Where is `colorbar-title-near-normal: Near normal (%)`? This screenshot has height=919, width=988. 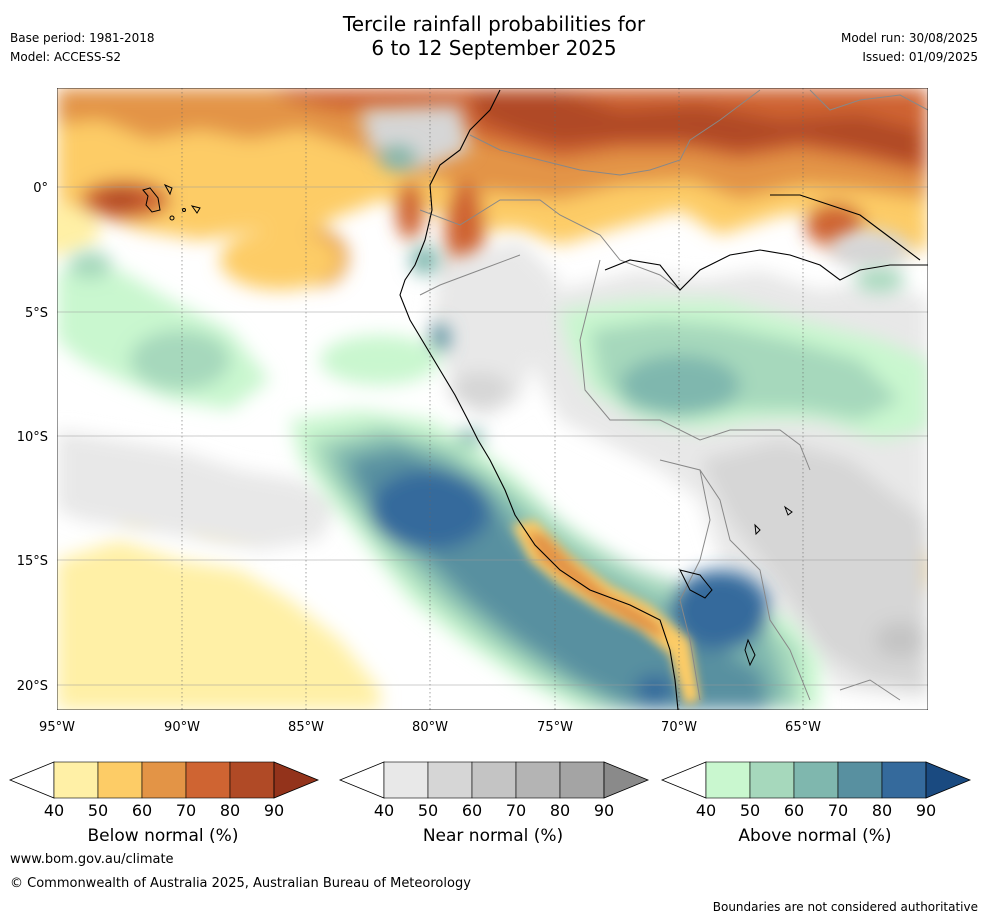
colorbar-title-near-normal: Near normal (%) is located at coordinates (493, 836).